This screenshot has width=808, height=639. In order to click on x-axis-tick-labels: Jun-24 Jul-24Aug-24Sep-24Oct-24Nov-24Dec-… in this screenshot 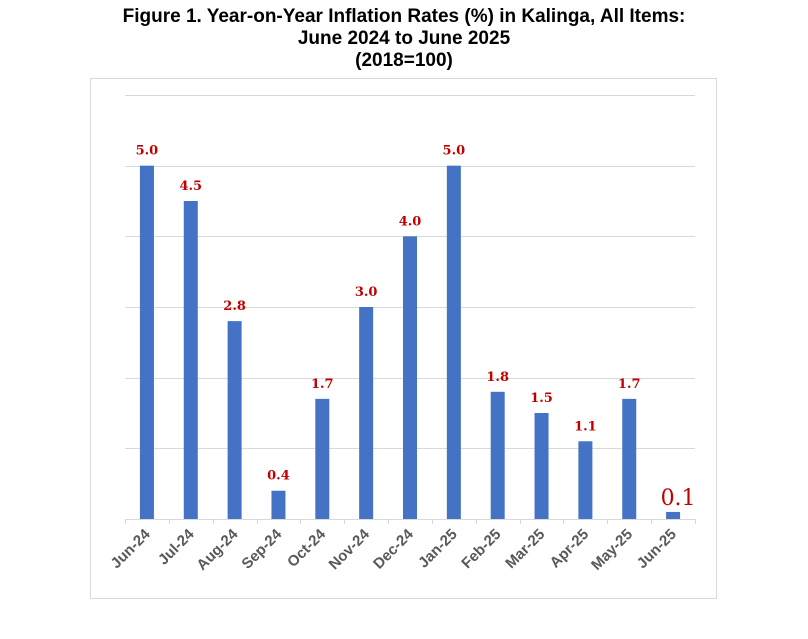, I will do `click(394, 549)`.